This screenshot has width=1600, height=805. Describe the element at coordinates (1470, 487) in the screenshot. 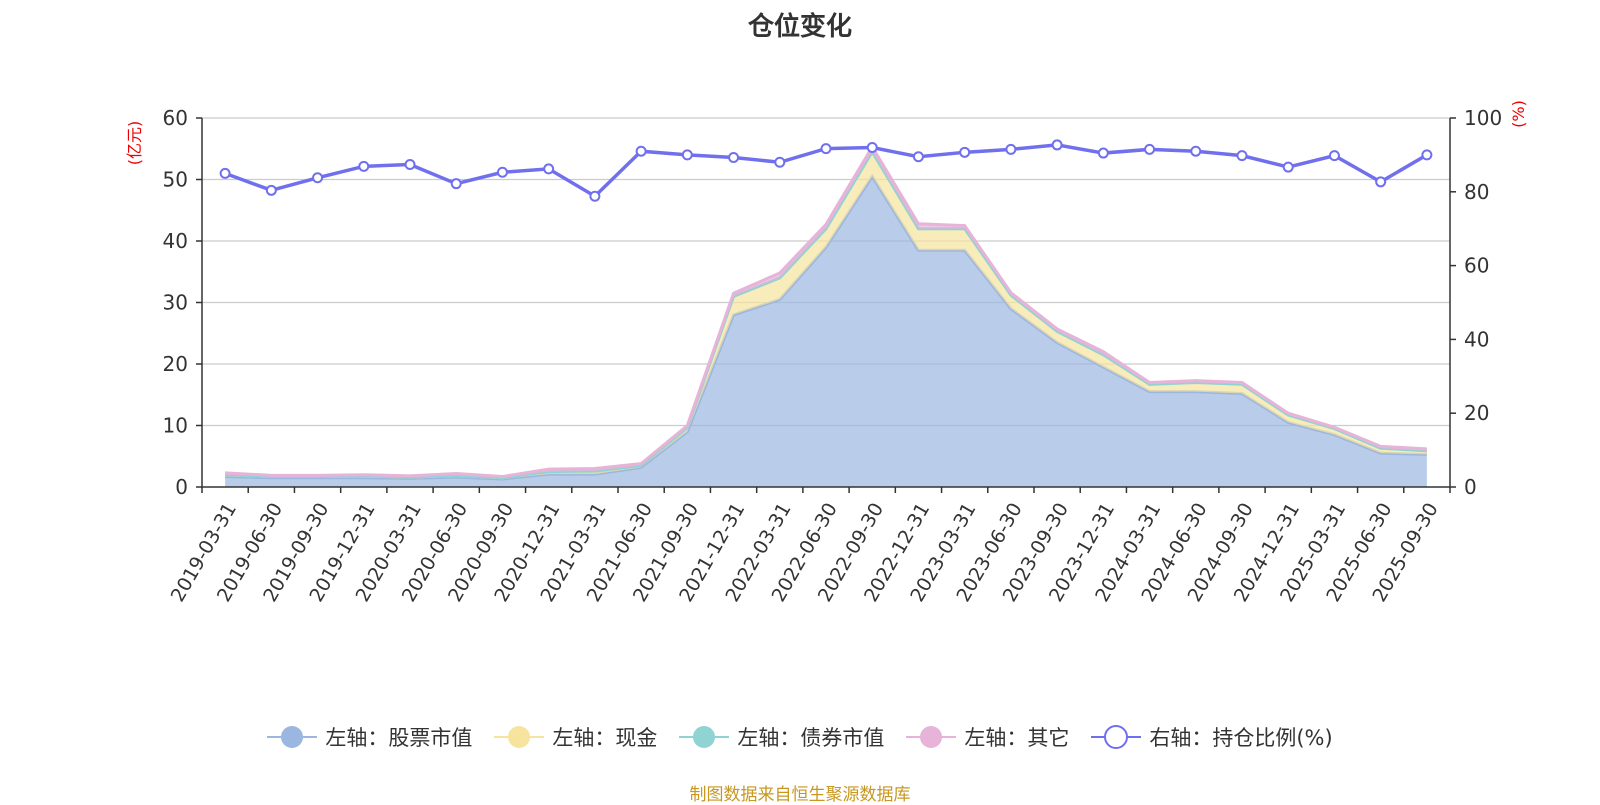

I see `right-axis-tick-label: 0` at that location.